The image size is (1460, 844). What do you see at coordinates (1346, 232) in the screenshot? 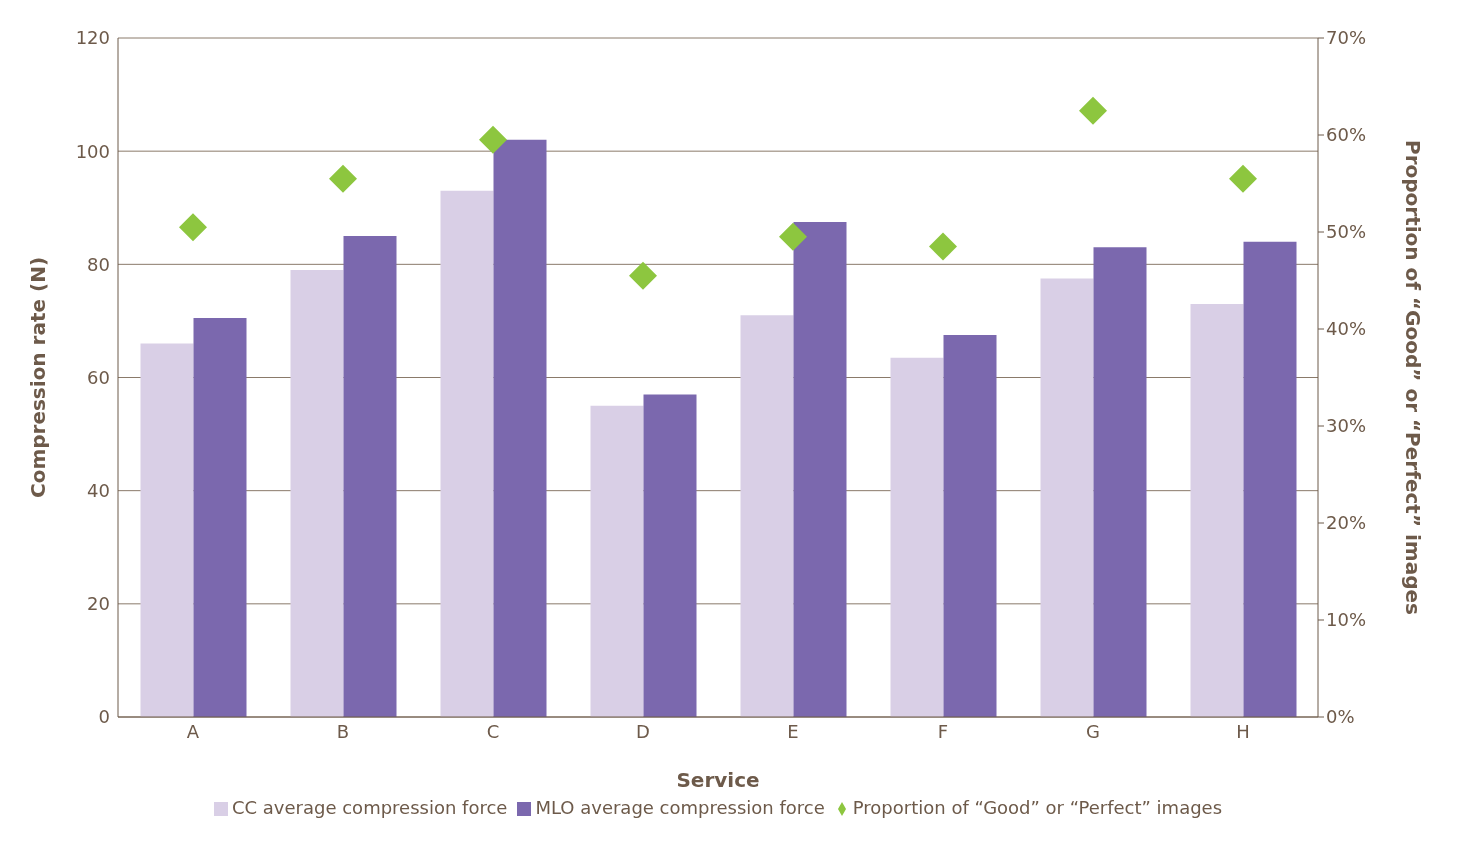
I see `y2-tick-label: 50%` at bounding box center [1346, 232].